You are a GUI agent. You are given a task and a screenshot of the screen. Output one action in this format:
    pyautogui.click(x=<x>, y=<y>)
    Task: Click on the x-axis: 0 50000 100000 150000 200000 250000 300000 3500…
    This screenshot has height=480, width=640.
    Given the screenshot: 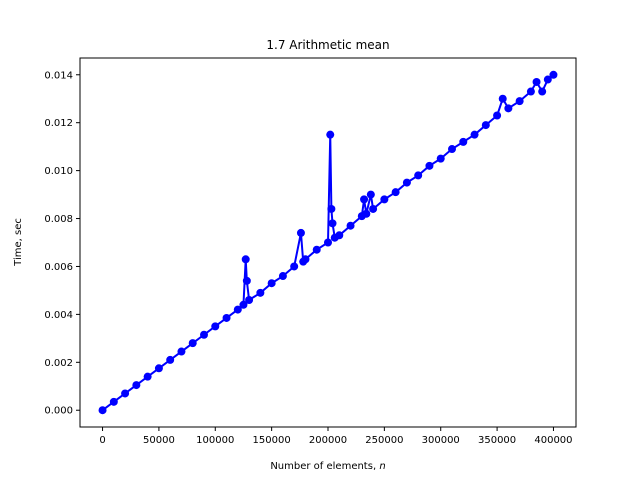 What is the action you would take?
    pyautogui.click(x=336, y=436)
    